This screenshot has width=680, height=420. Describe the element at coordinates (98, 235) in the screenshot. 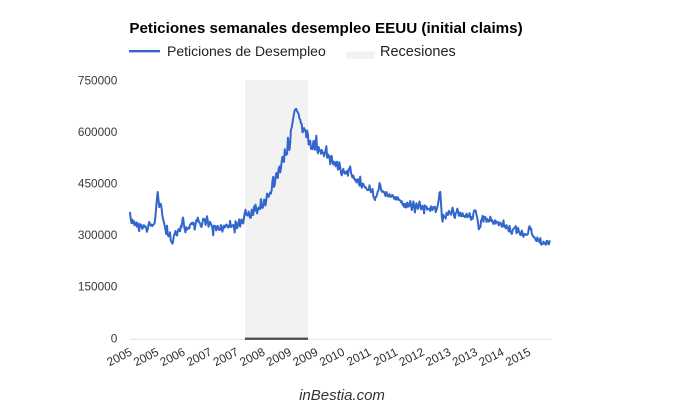

I see `svg-text: 300000` at that location.